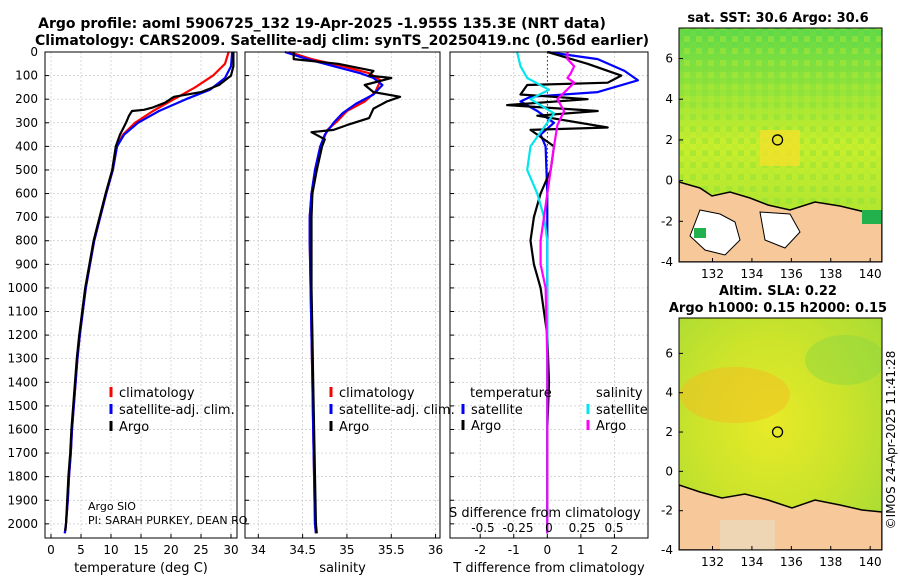  What do you see at coordinates (514, 550) in the screenshot?
I see `x-tick-label: -1` at bounding box center [514, 550].